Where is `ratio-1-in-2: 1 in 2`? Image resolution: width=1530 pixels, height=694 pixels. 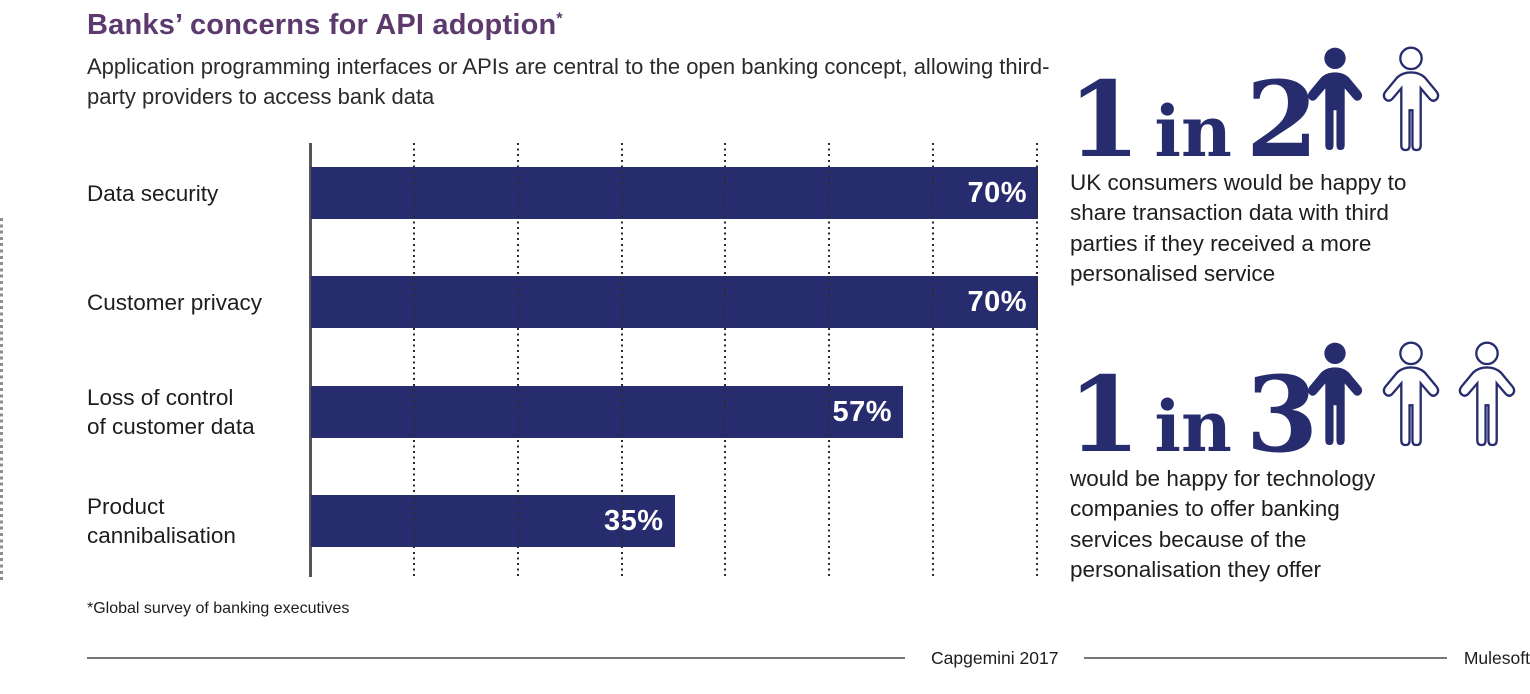
ratio-1-in-2: 1 in 2 is located at coordinates (1193, 120).